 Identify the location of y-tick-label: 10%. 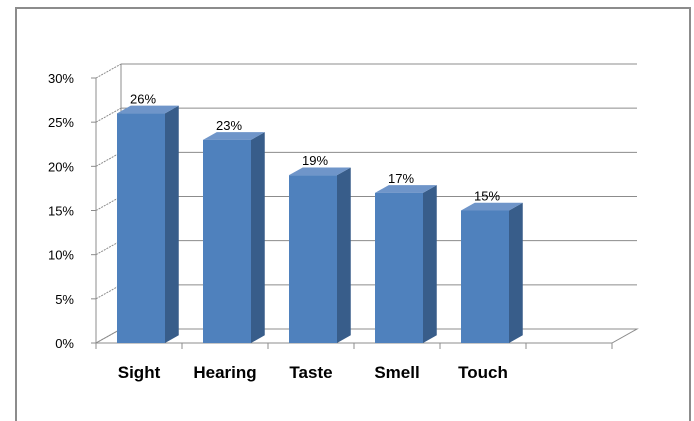
(61, 255).